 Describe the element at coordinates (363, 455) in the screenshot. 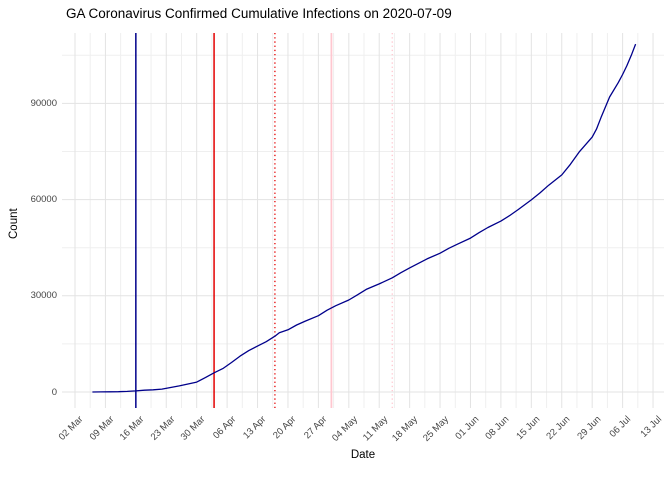

I see `x-axis-title: Date` at that location.